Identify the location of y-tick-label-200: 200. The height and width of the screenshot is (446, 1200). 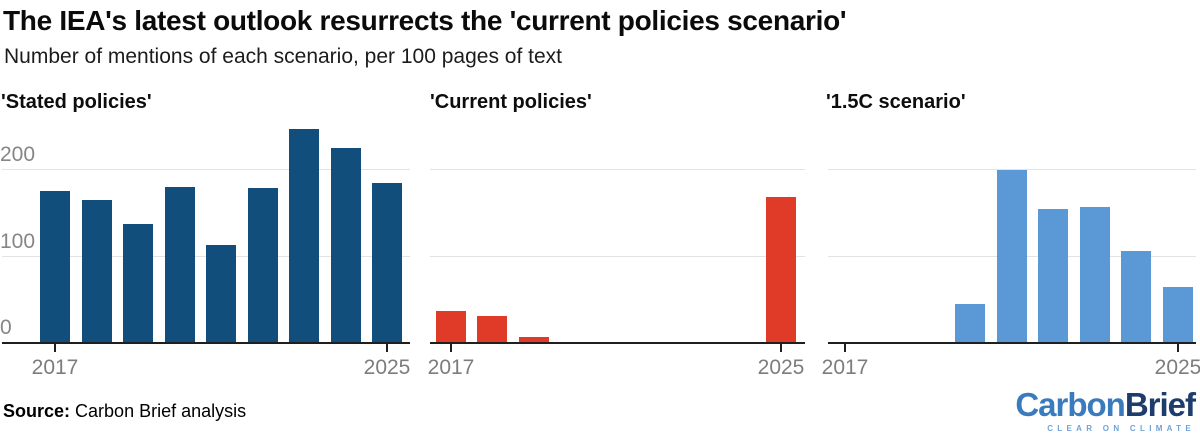
(18, 154).